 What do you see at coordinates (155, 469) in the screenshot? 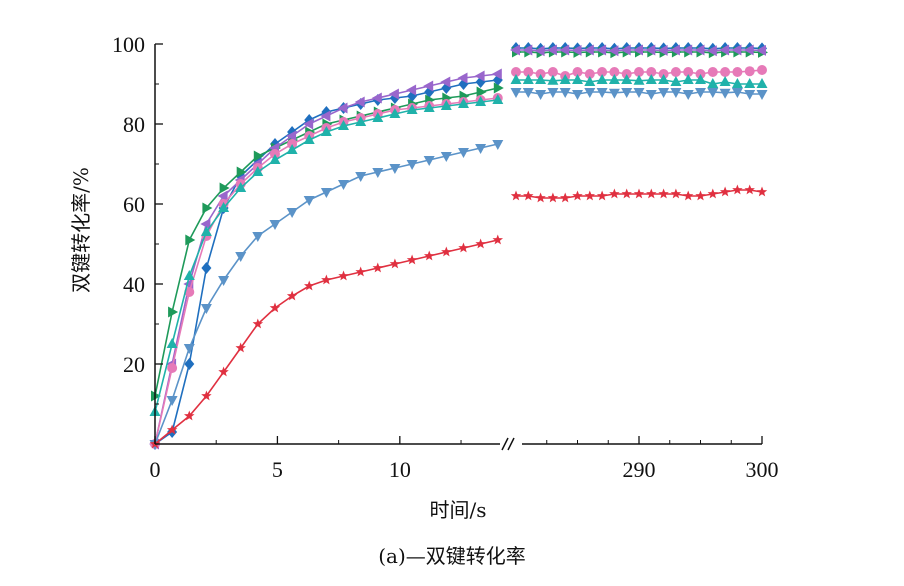
I see `x-tick-label: 0` at bounding box center [155, 469].